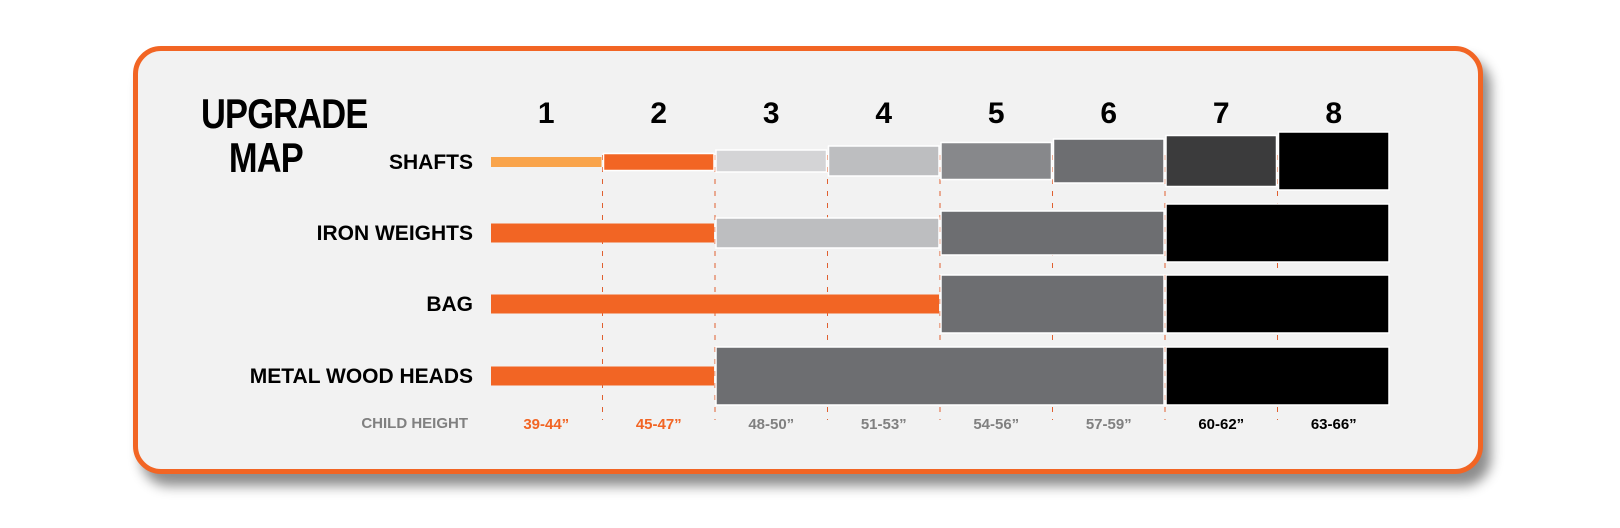 The height and width of the screenshot is (528, 1620). Describe the element at coordinates (996, 113) in the screenshot. I see `stage-header-5: 5` at that location.